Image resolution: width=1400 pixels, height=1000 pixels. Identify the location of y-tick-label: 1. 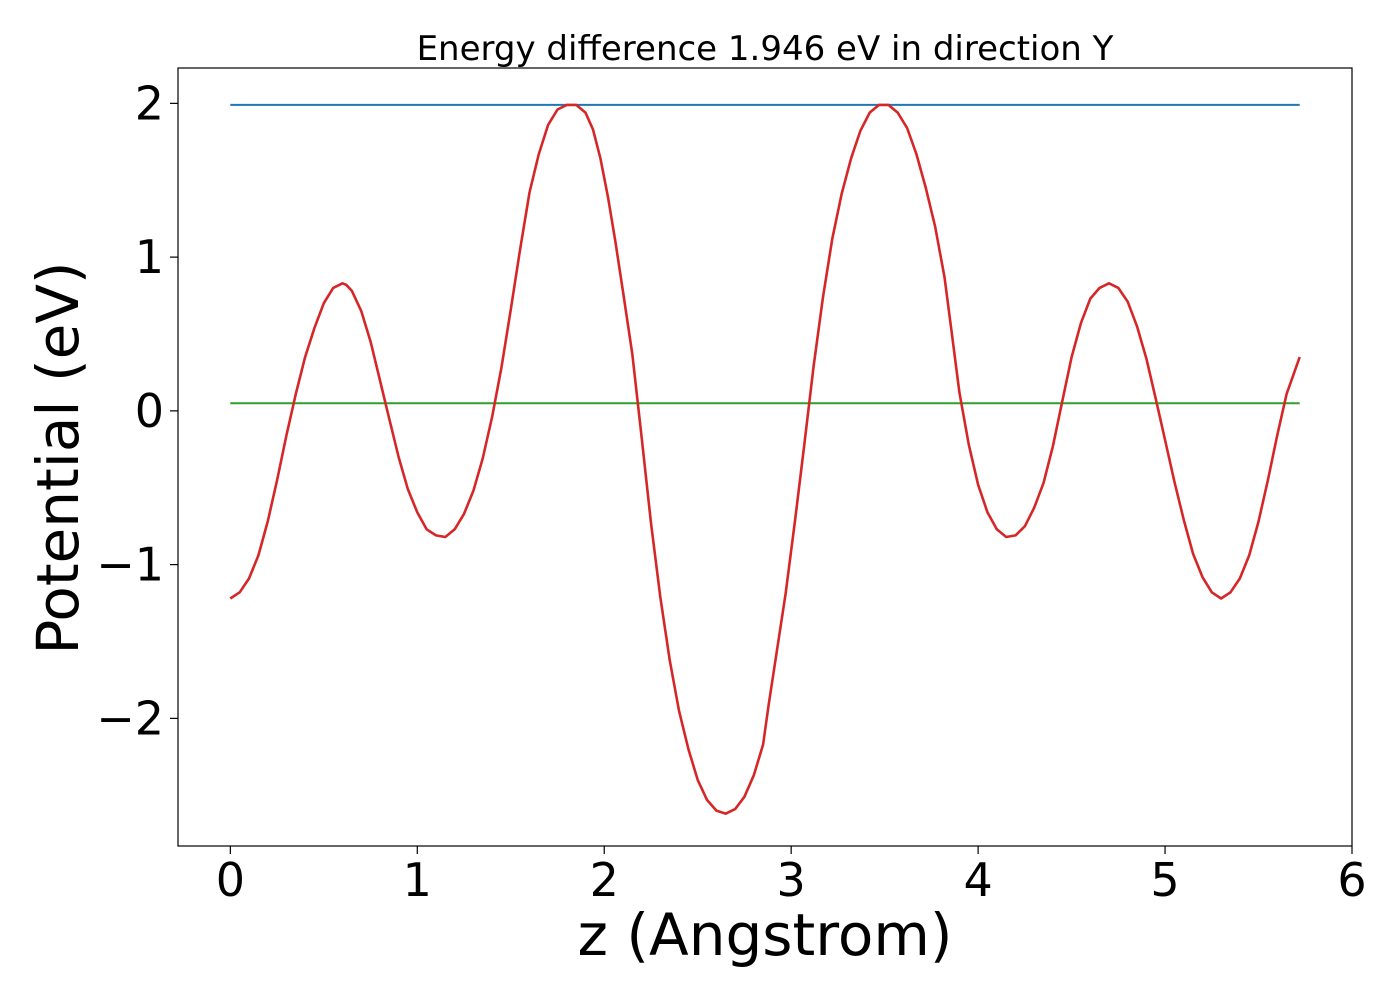
(149, 257).